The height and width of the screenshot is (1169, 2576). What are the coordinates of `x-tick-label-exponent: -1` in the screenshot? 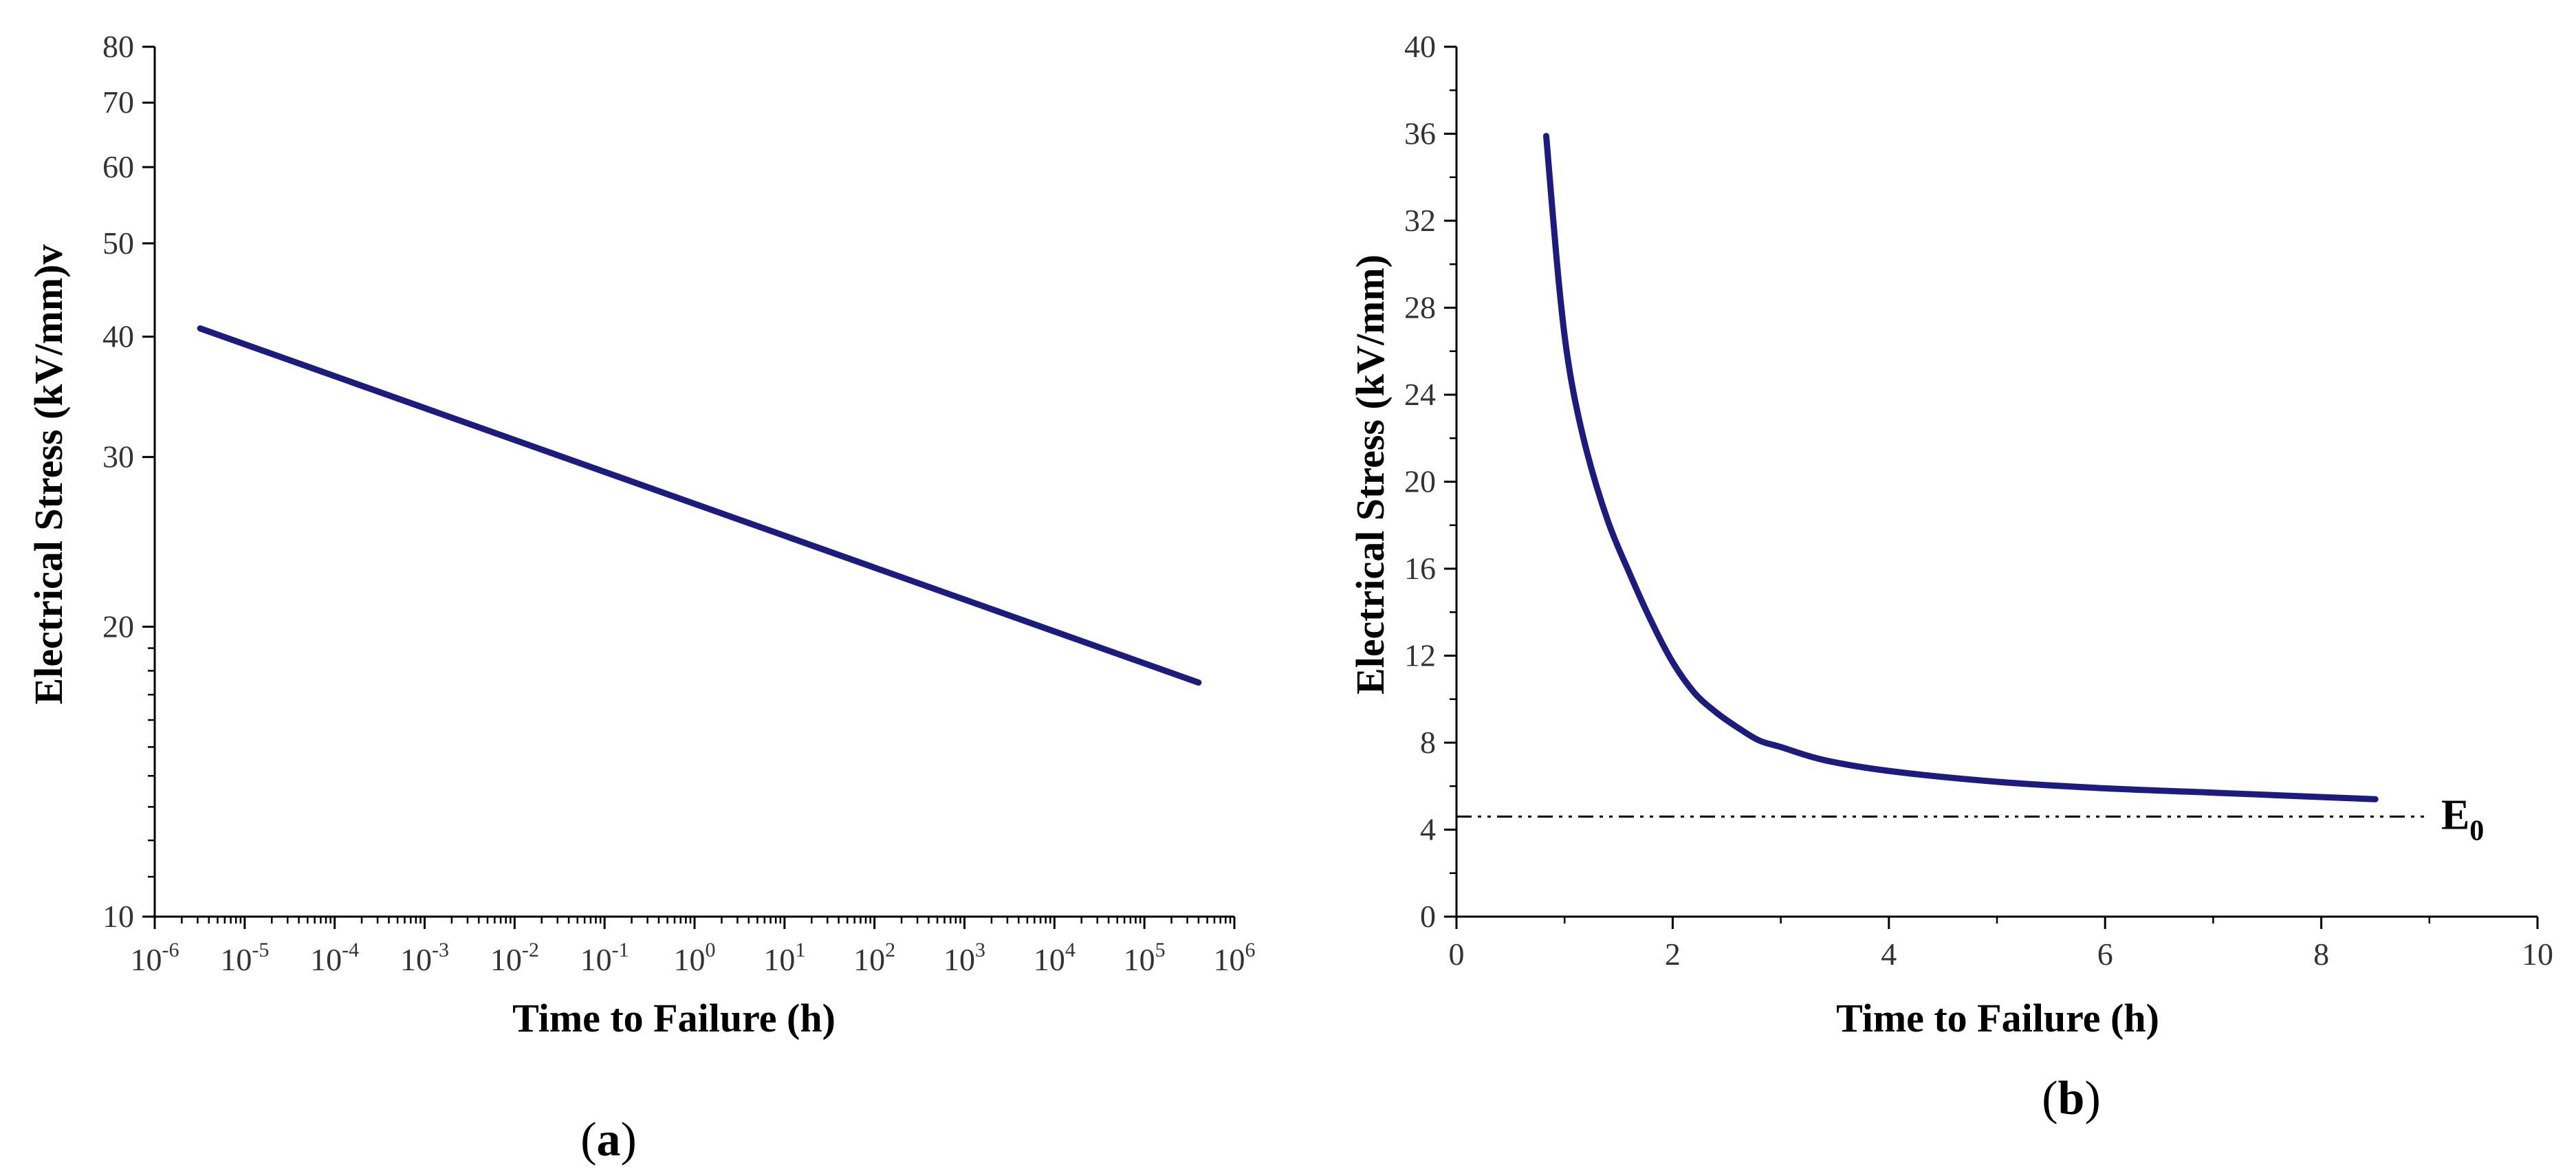 It's located at (620, 950).